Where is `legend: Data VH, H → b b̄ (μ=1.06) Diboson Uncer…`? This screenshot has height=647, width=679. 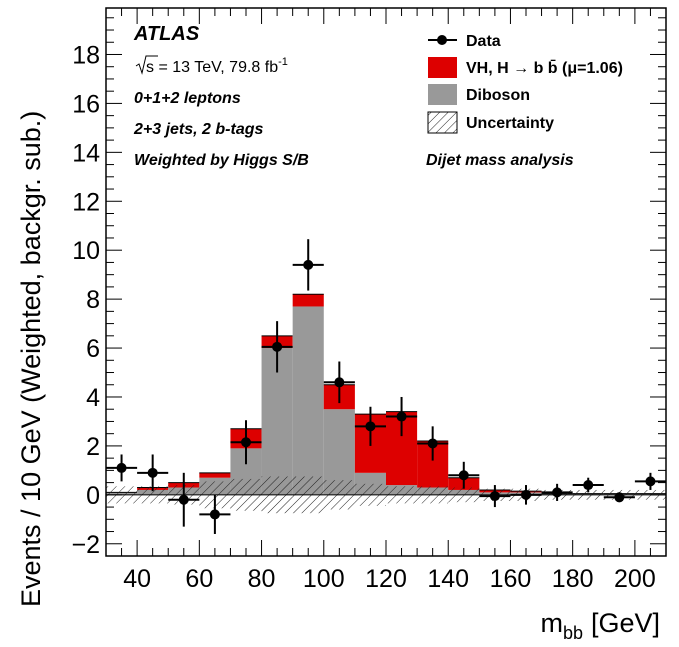 legend: Data VH, H → b b̄ (μ=1.06) Diboson Uncer… is located at coordinates (525, 83).